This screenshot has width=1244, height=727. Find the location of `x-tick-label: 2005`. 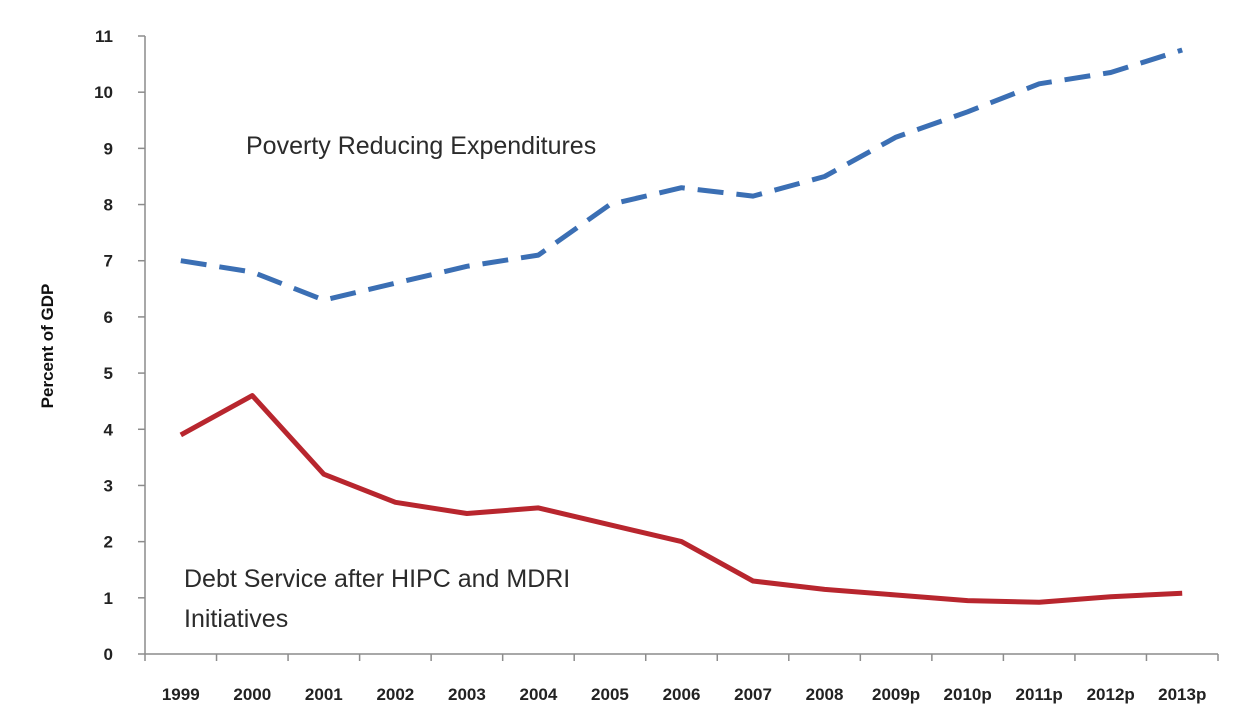

x-tick-label: 2005 is located at coordinates (610, 694).